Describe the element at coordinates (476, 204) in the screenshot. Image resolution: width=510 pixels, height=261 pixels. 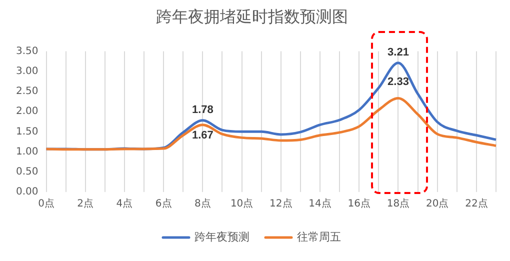
I see `x-tick-label: 22点` at that location.